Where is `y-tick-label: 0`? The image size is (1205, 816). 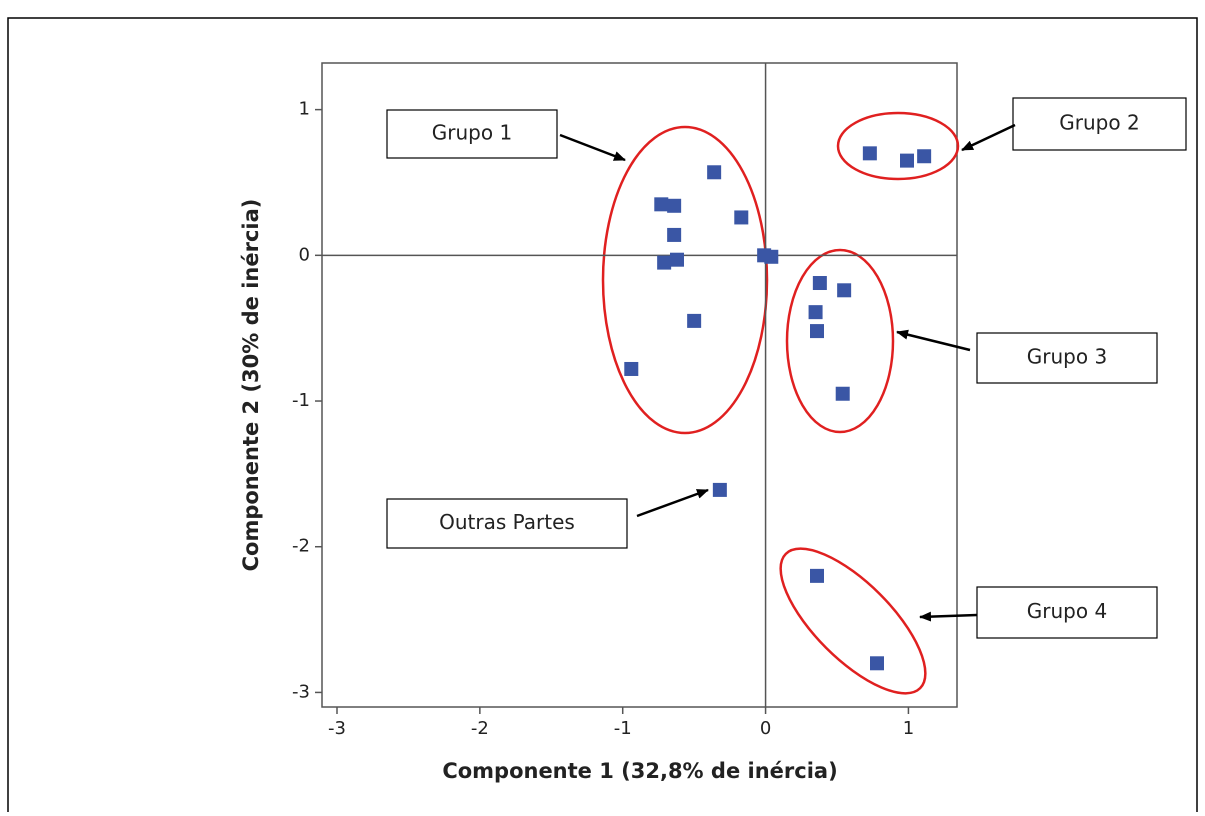 y-tick-label: 0 is located at coordinates (304, 254).